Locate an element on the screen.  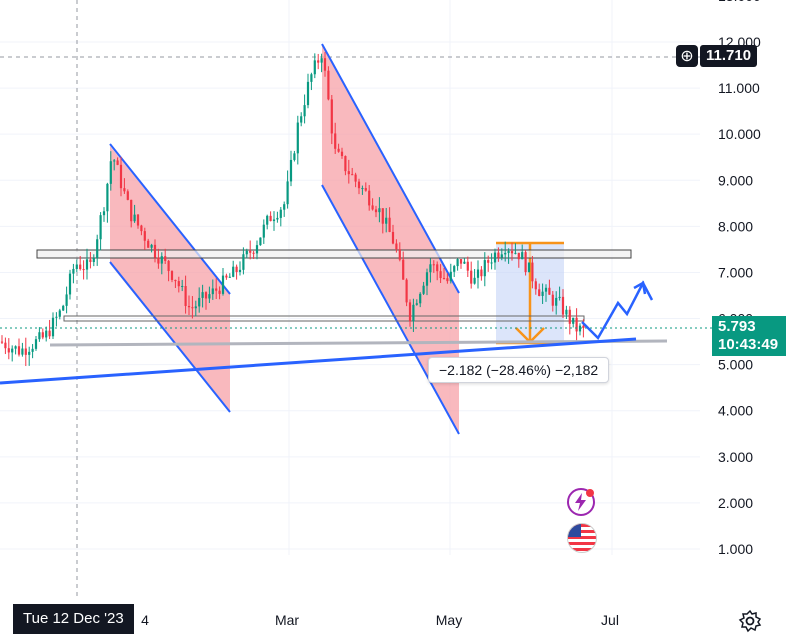
lightning-icon is located at coordinates (581, 502).